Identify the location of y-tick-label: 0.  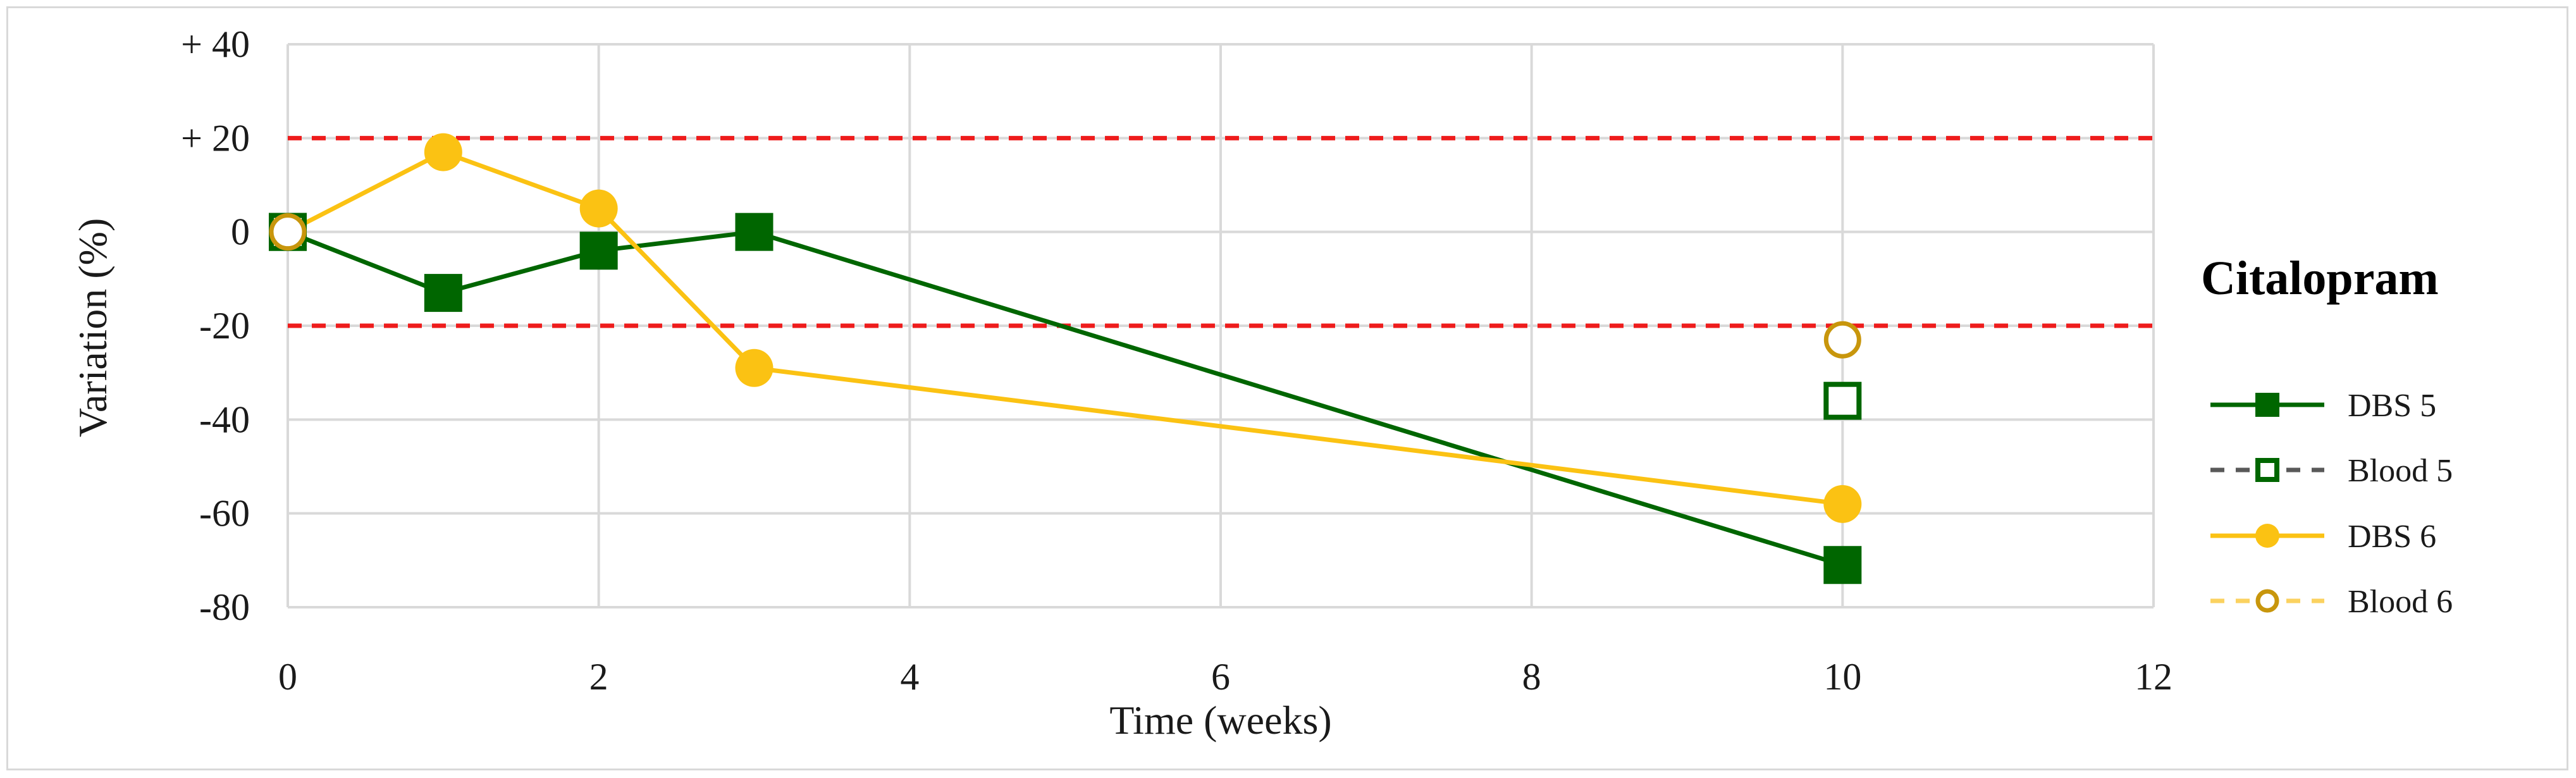
(241, 232).